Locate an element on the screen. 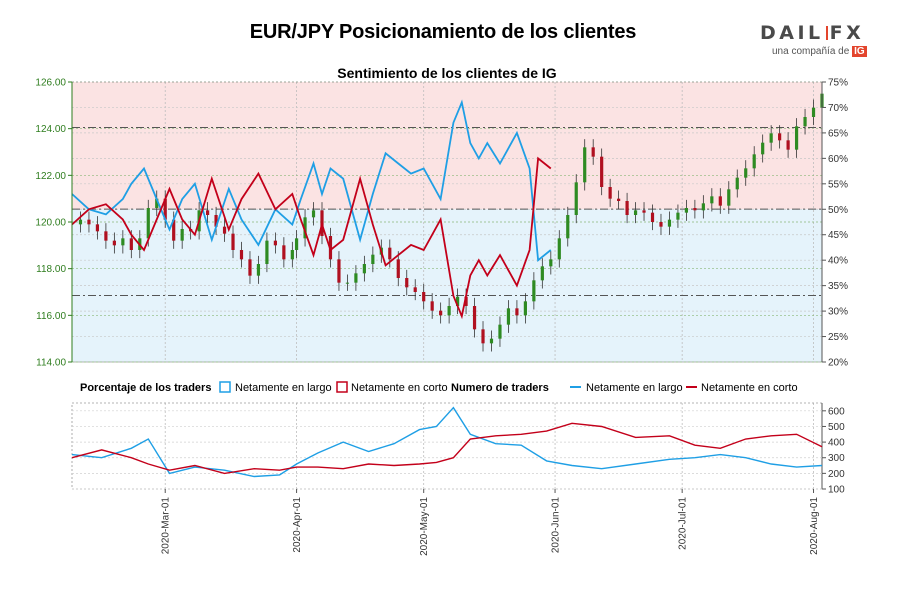  percent-tick-label: 40% is located at coordinates (838, 261).